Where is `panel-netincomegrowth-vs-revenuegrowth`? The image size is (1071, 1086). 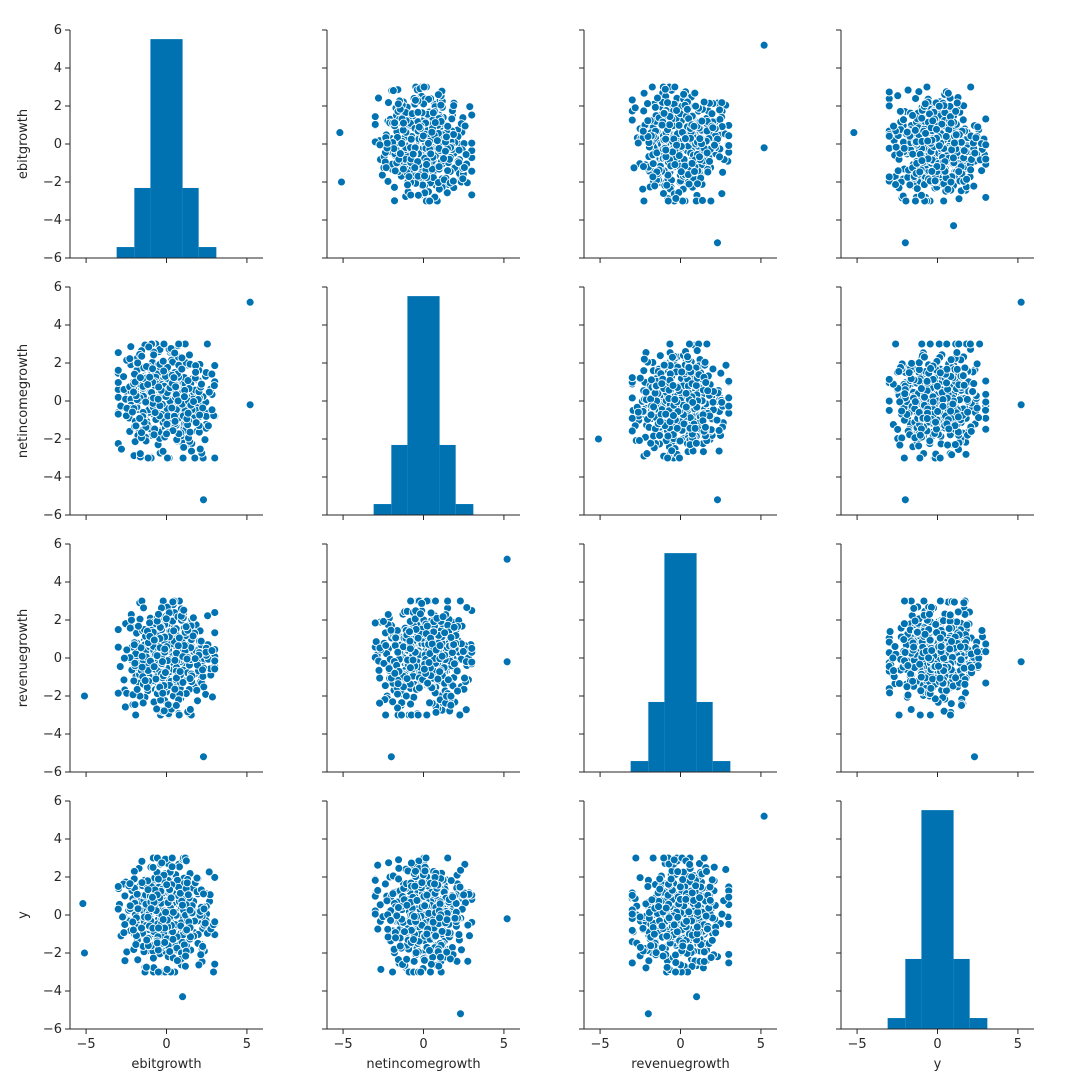
panel-netincomegrowth-vs-revenuegrowth is located at coordinates (678, 403).